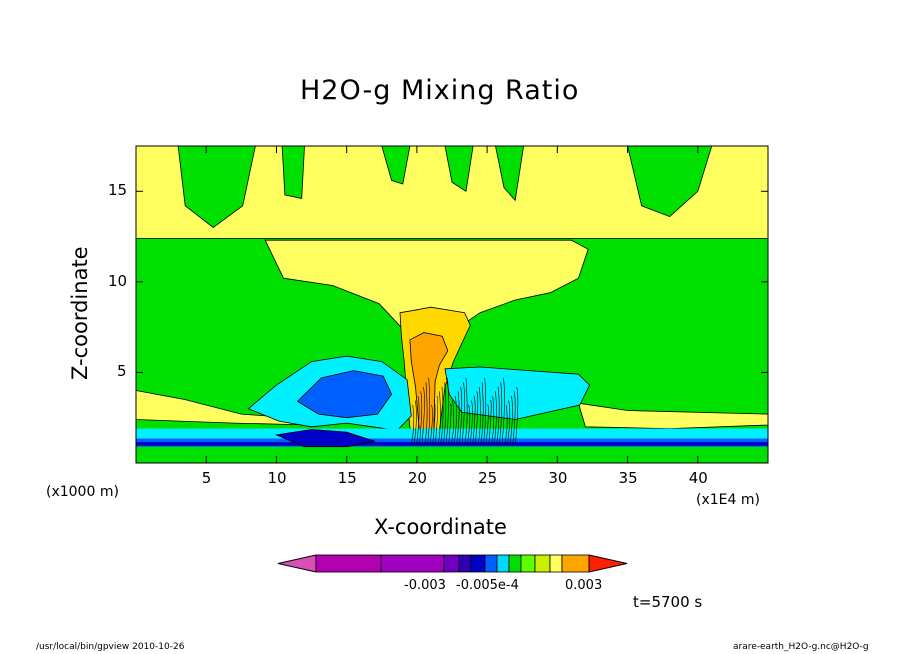 Image resolution: width=904 pixels, height=654 pixels. I want to click on contour-cyan-right, so click(517, 393).